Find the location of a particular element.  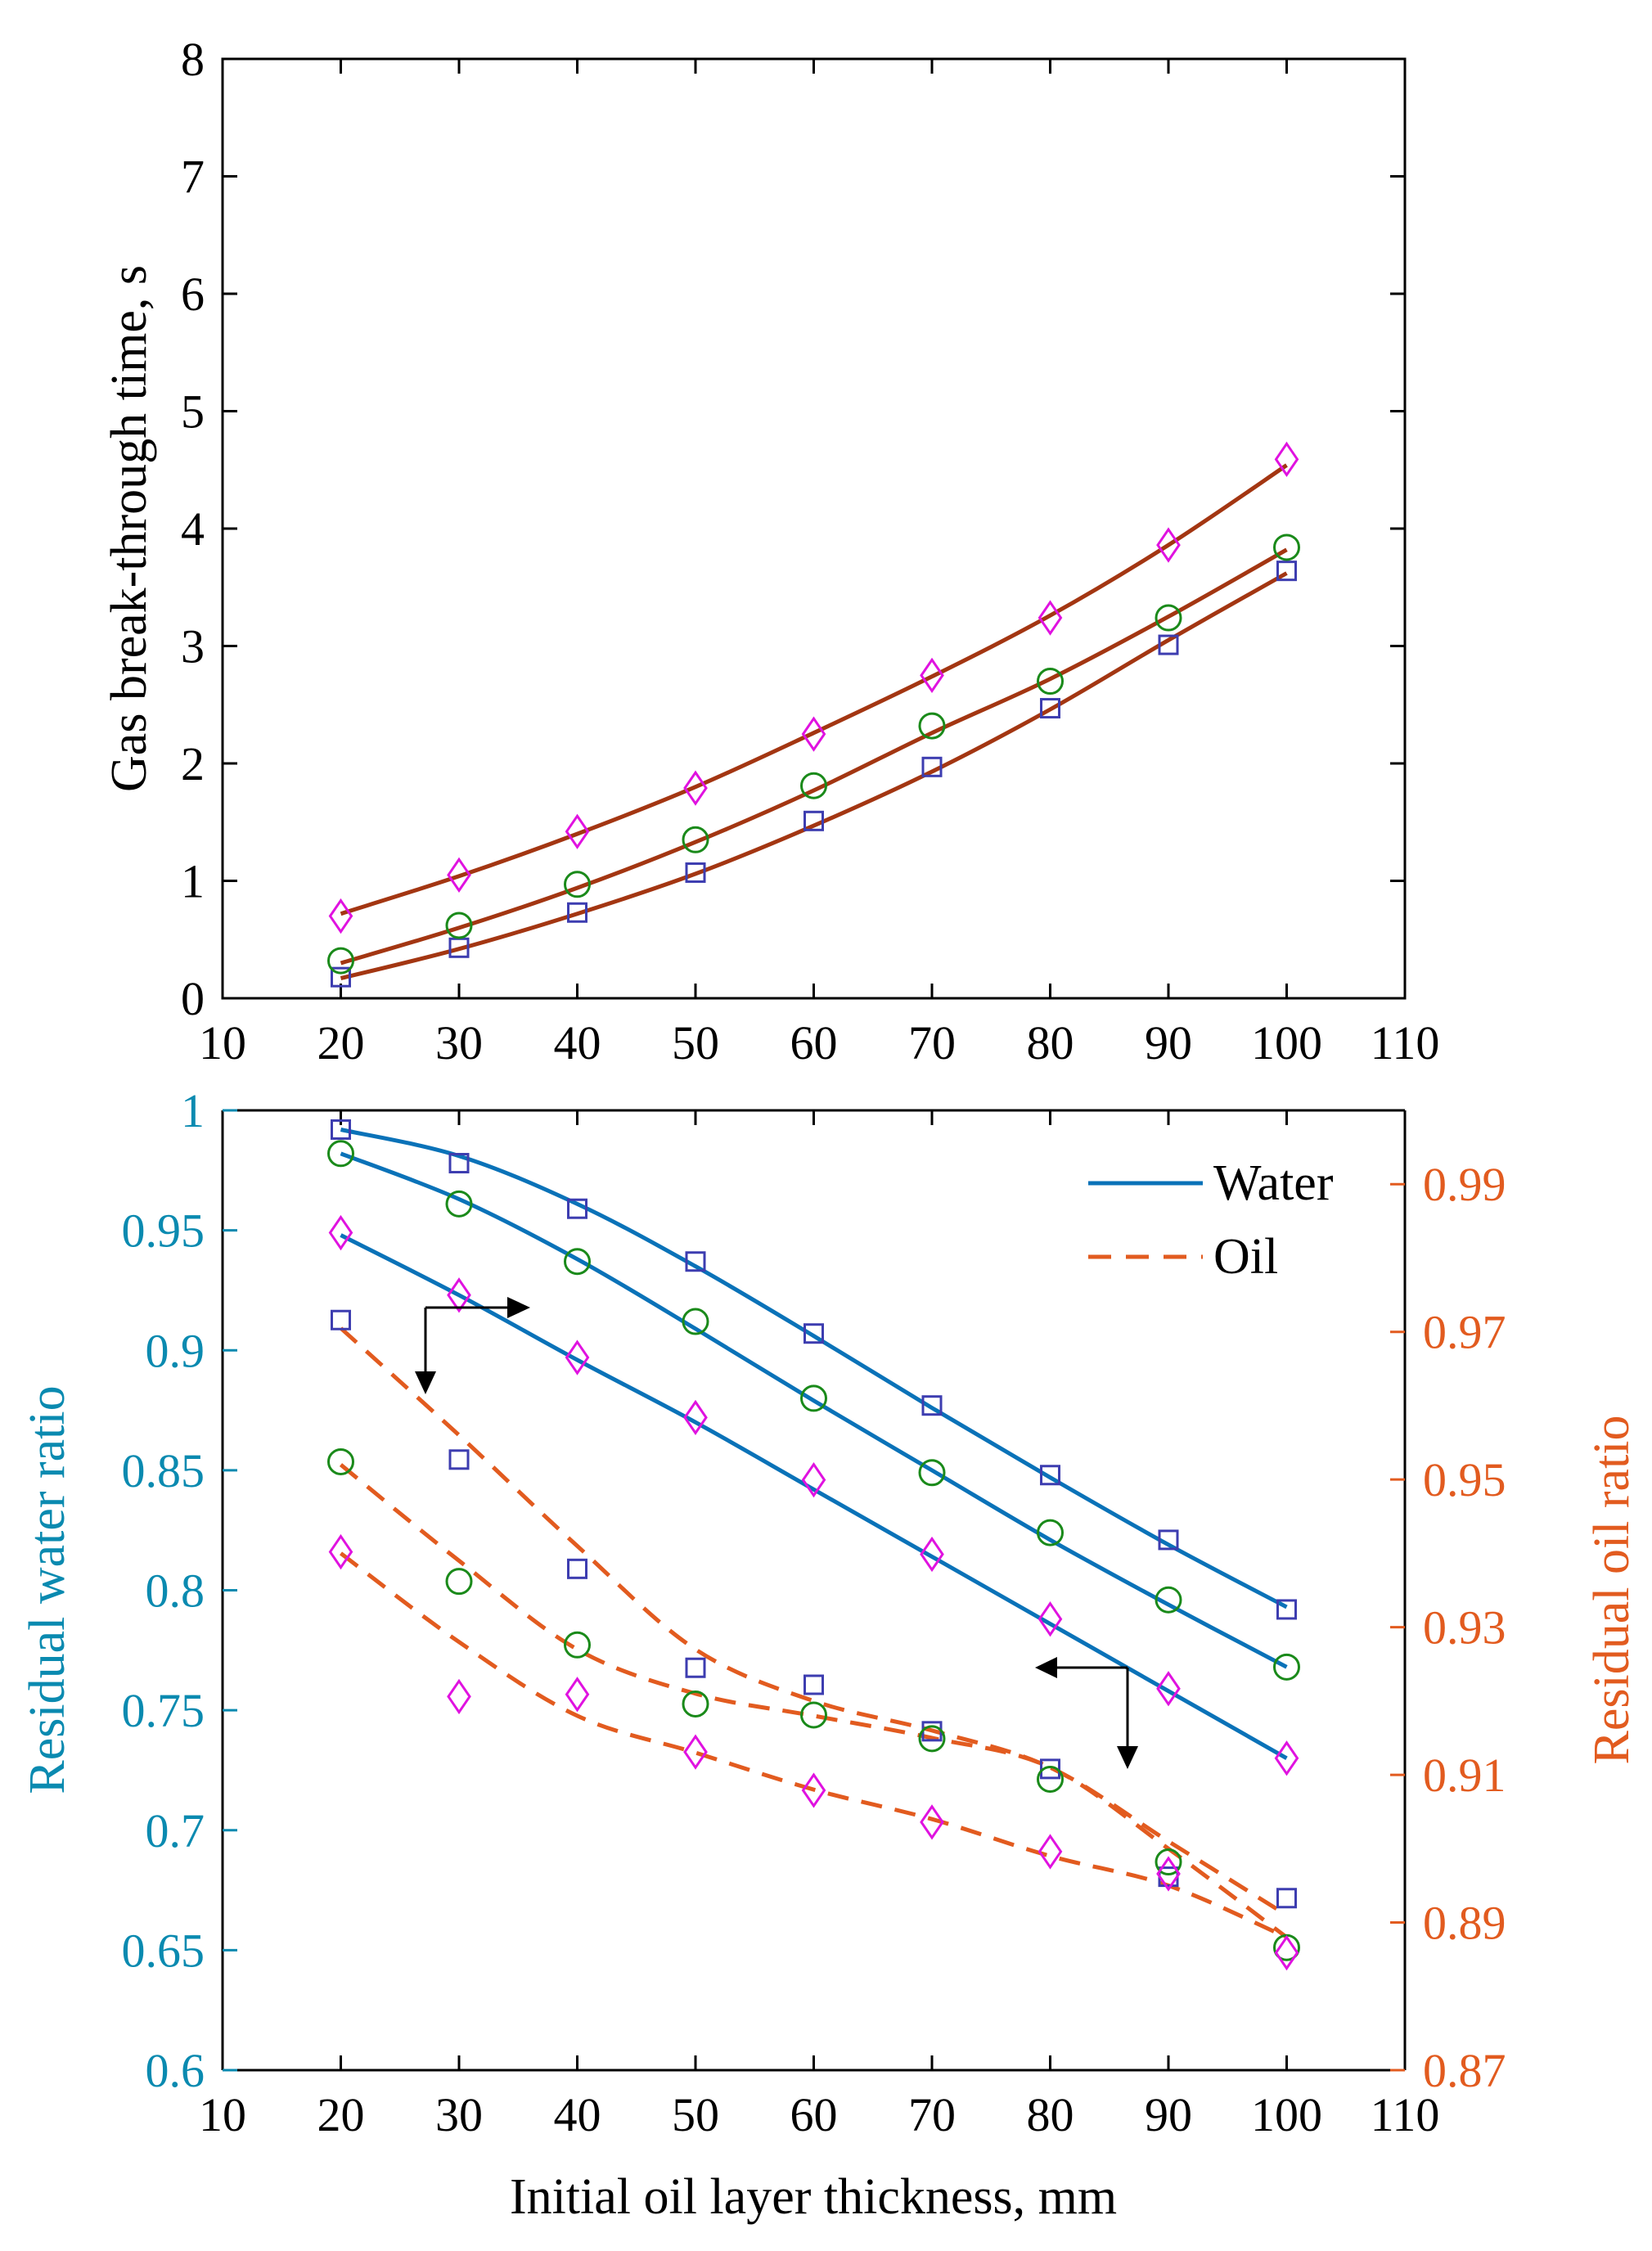

bottom-y2-tick-label: 0.99 is located at coordinates (1464, 1184).